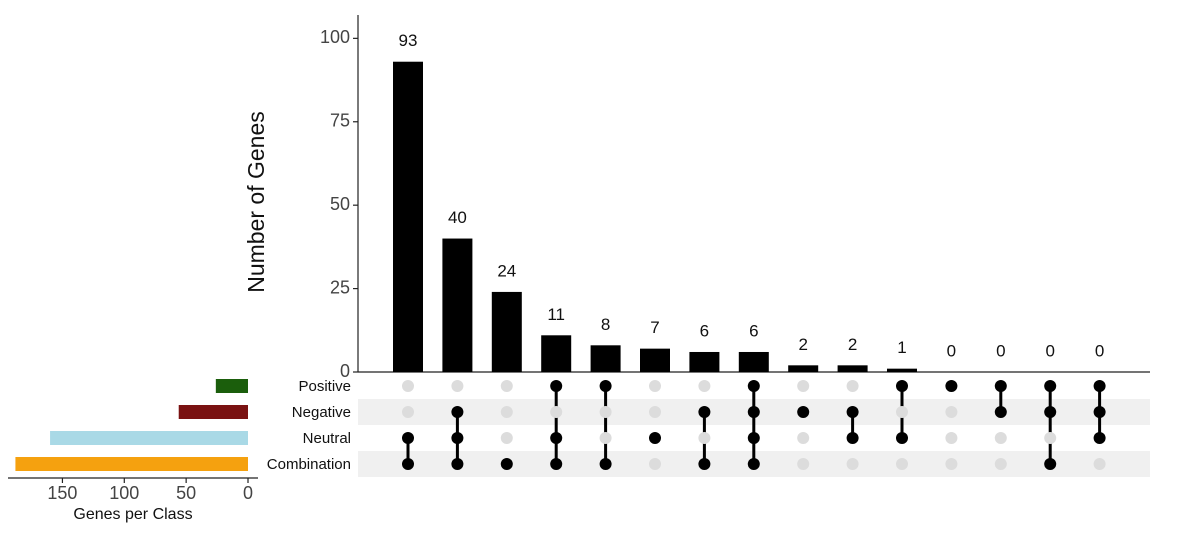 The width and height of the screenshot is (1200, 534). What do you see at coordinates (340, 121) in the screenshot?
I see `y-tick-label: 75` at bounding box center [340, 121].